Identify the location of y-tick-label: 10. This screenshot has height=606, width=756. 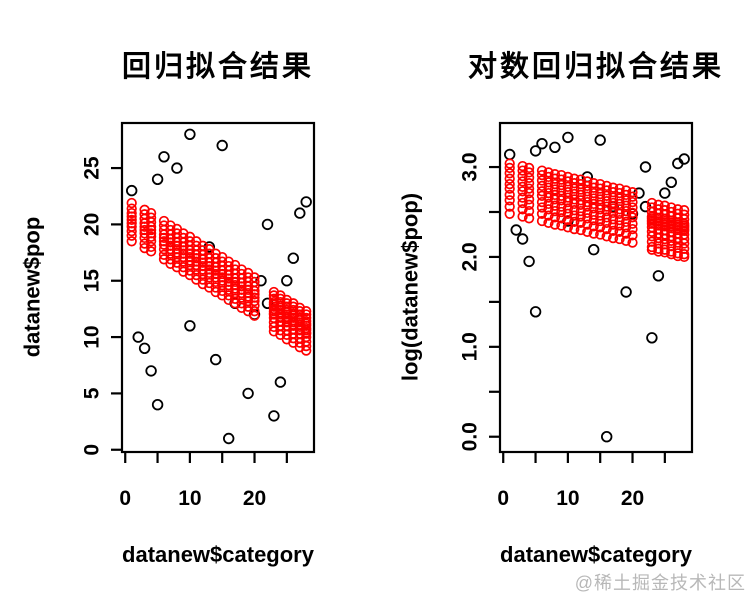
(92, 336).